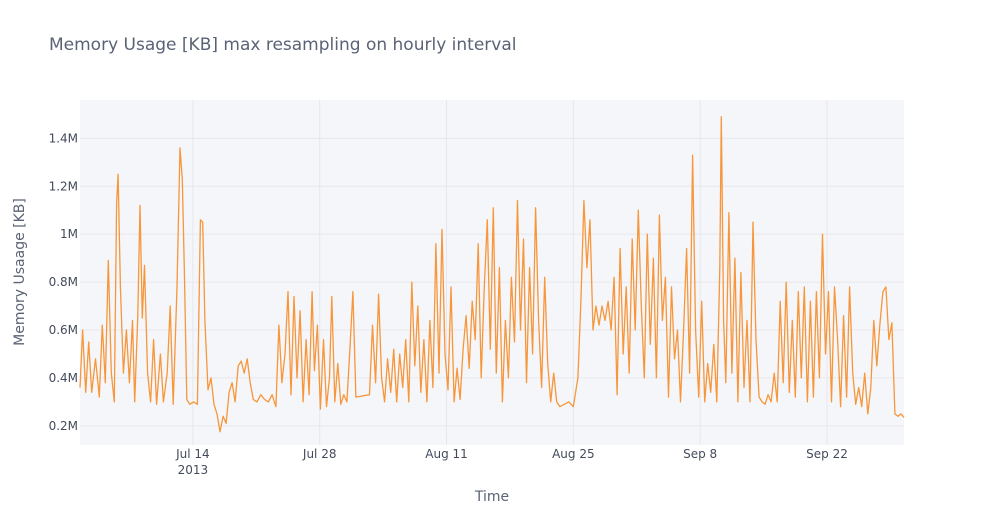 The width and height of the screenshot is (983, 529). I want to click on x-tick-labels: Jul 14 2013 Jul 28 Aug 11 Aug 25 Sep 8 Sep 22, so click(511, 462).